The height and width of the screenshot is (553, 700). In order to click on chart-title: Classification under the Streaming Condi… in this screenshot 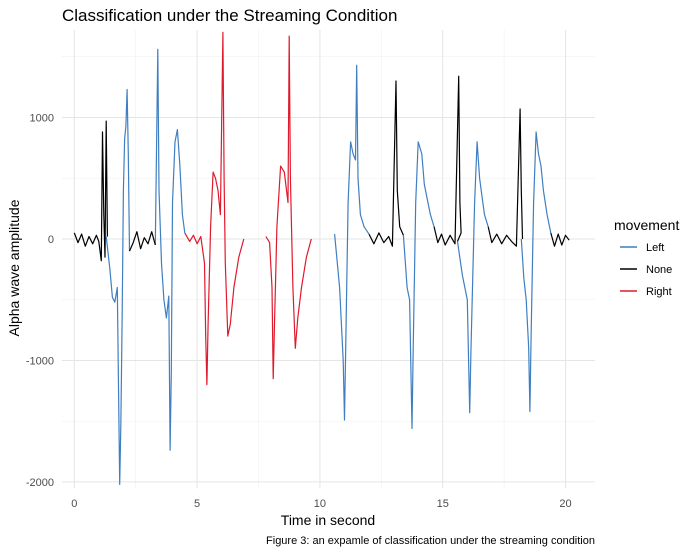, I will do `click(229, 15)`.